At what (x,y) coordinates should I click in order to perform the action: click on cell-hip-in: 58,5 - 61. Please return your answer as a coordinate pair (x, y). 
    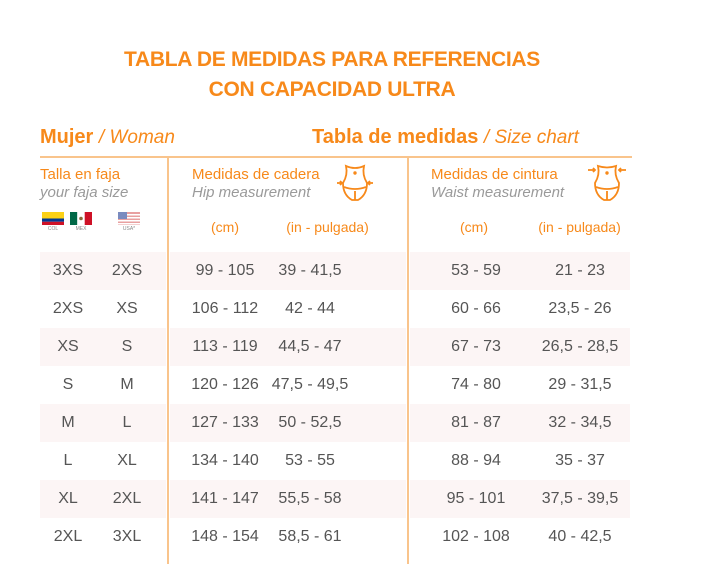
    Looking at the image, I should click on (310, 536).